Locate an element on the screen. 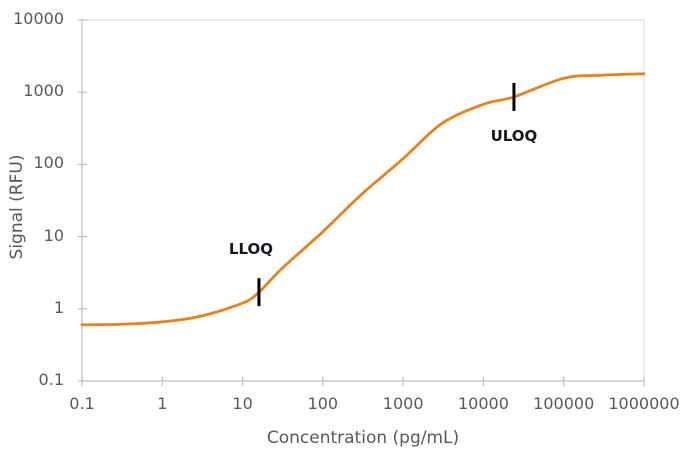 Image resolution: width=694 pixels, height=466 pixels. y-tick-label: 1 is located at coordinates (58, 307).